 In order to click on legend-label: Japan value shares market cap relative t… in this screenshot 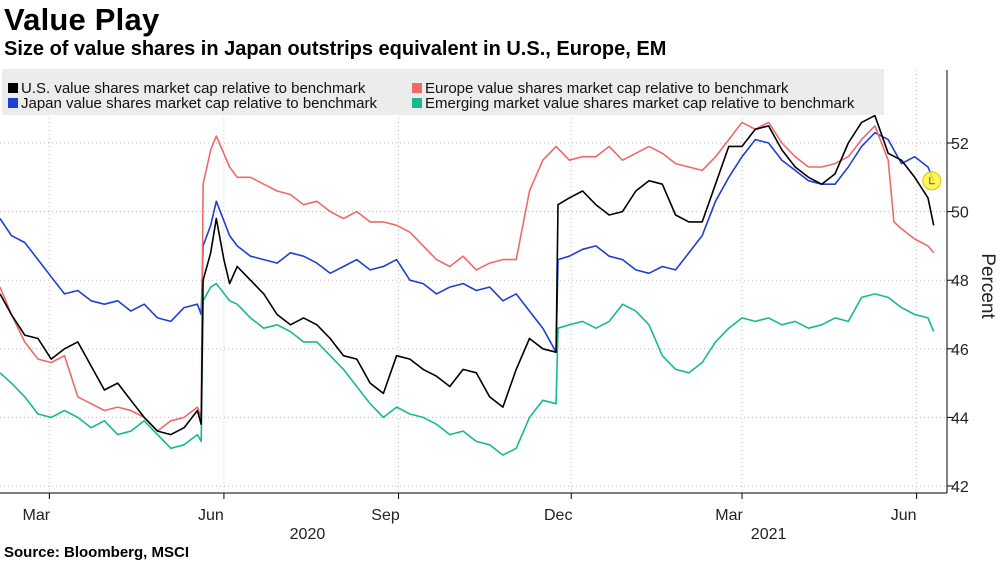, I will do `click(199, 103)`.